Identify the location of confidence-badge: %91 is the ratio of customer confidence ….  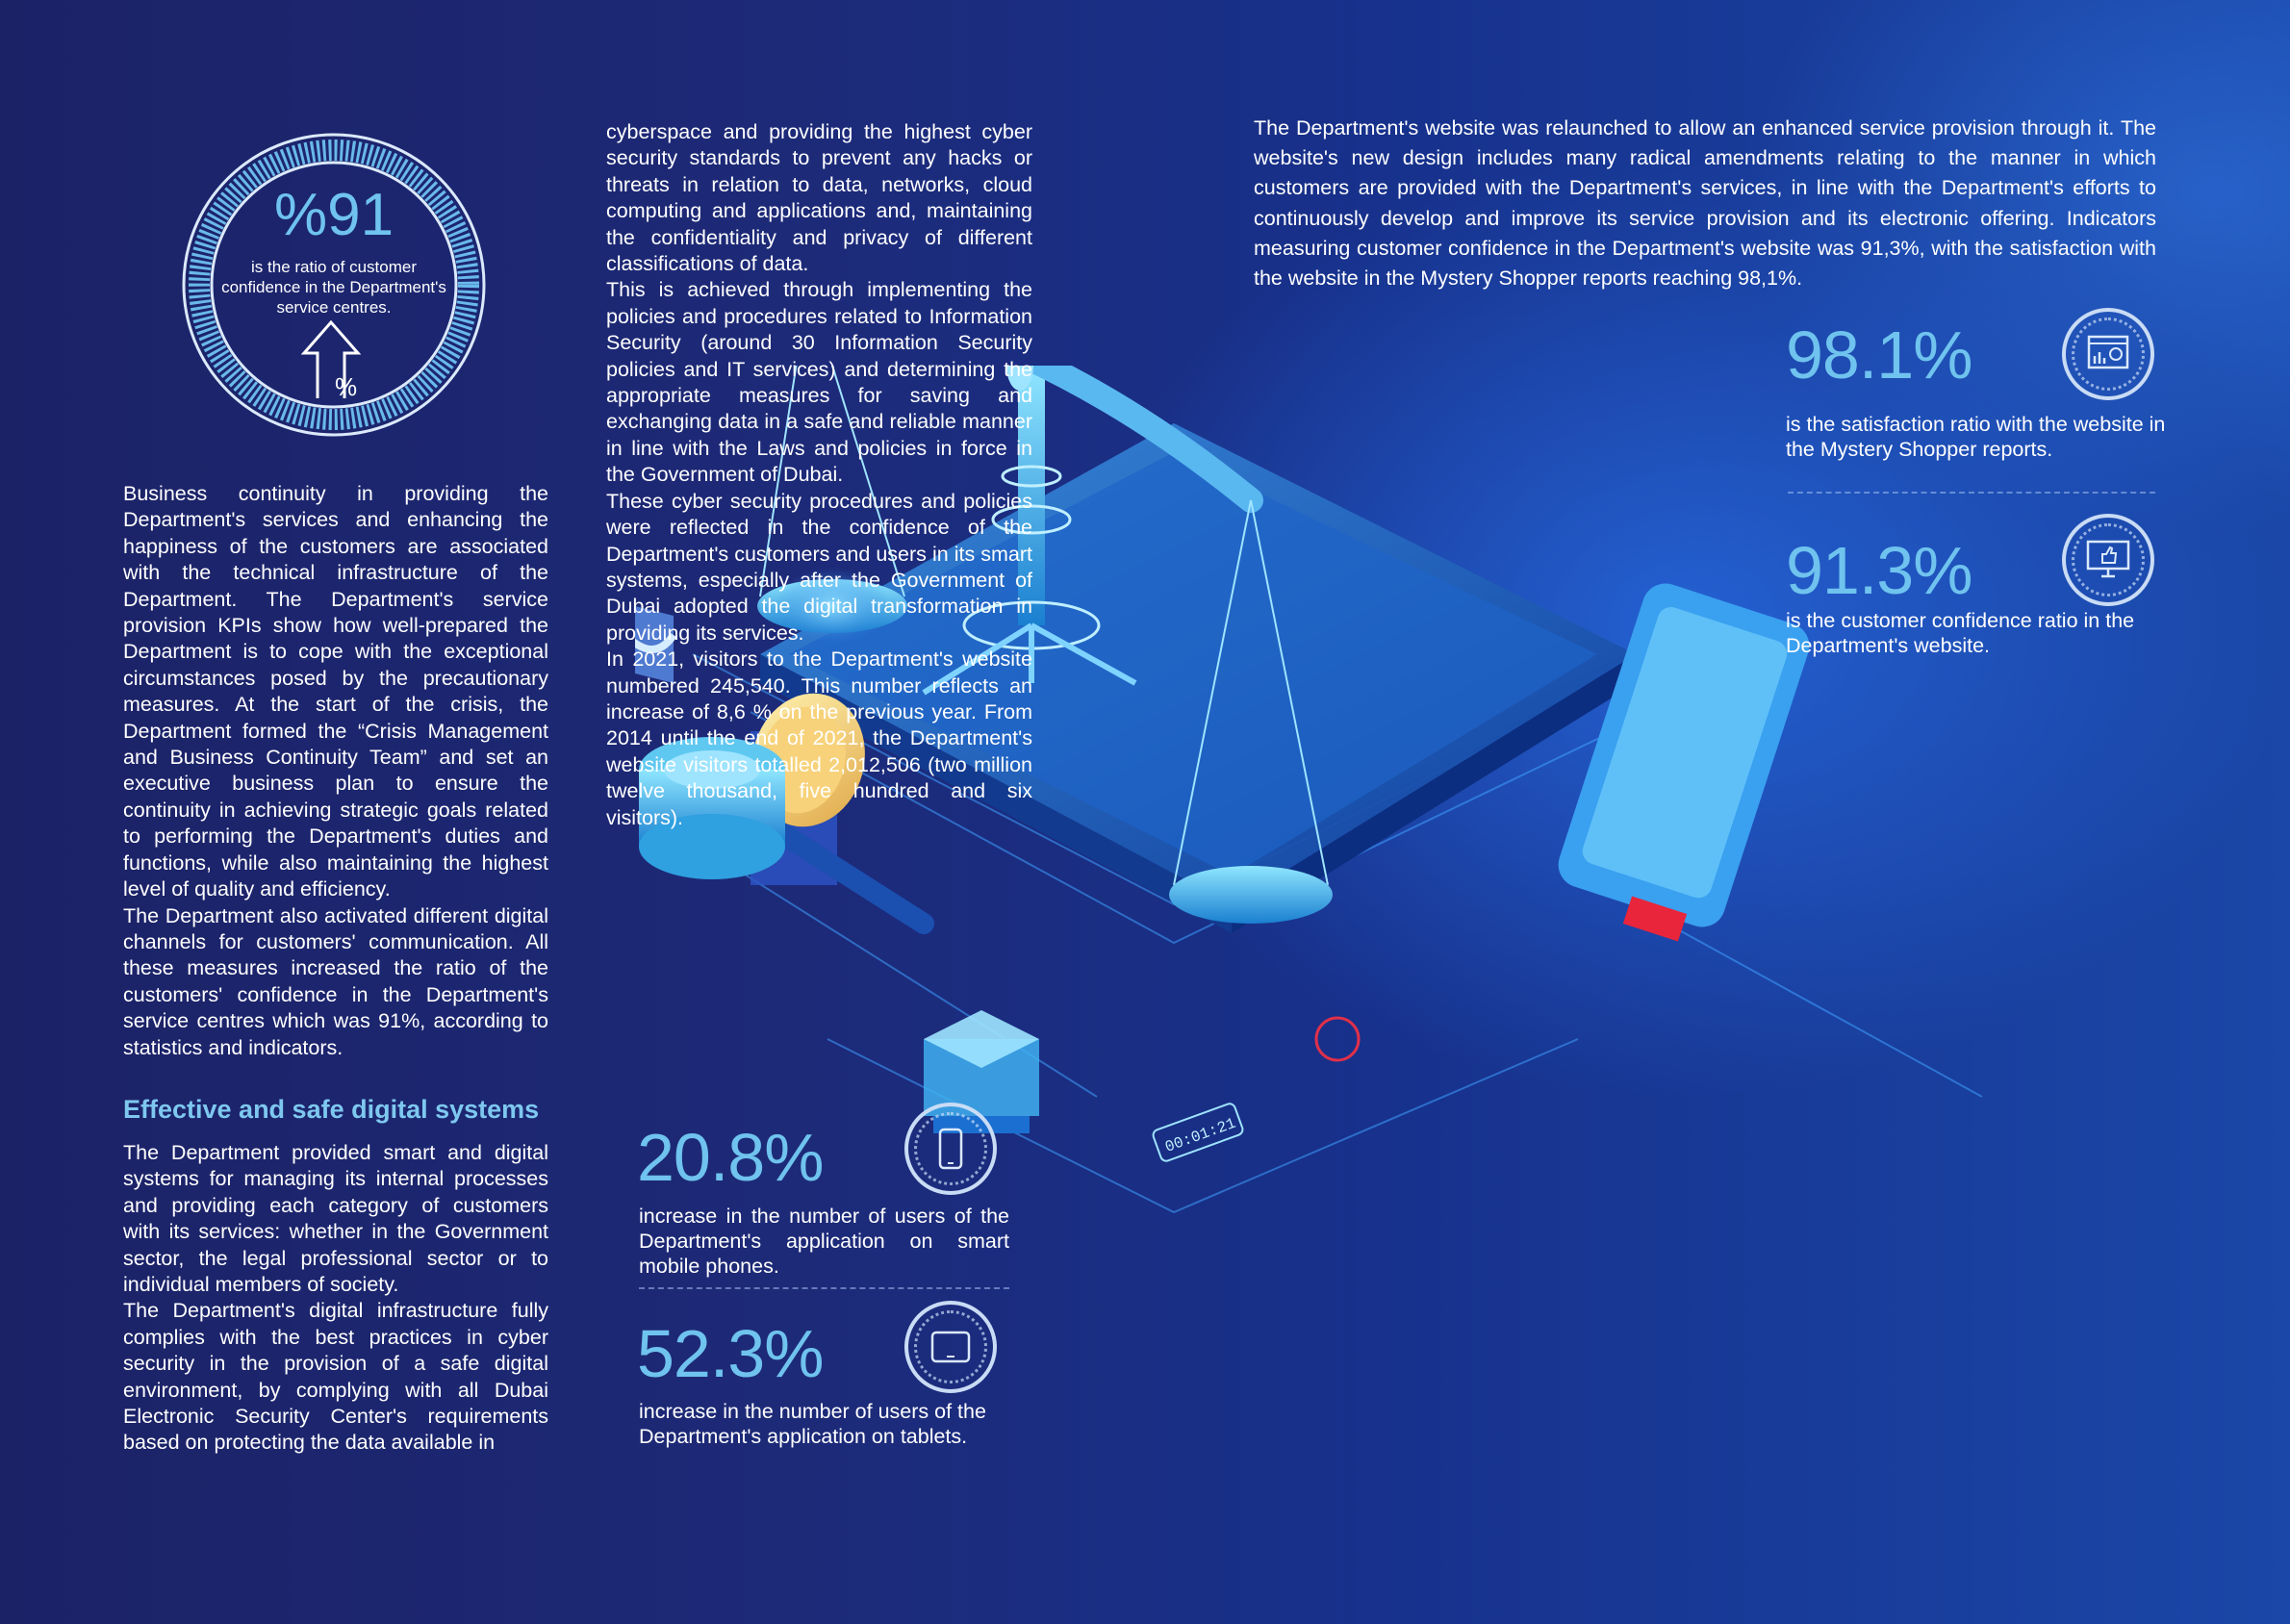
(334, 285).